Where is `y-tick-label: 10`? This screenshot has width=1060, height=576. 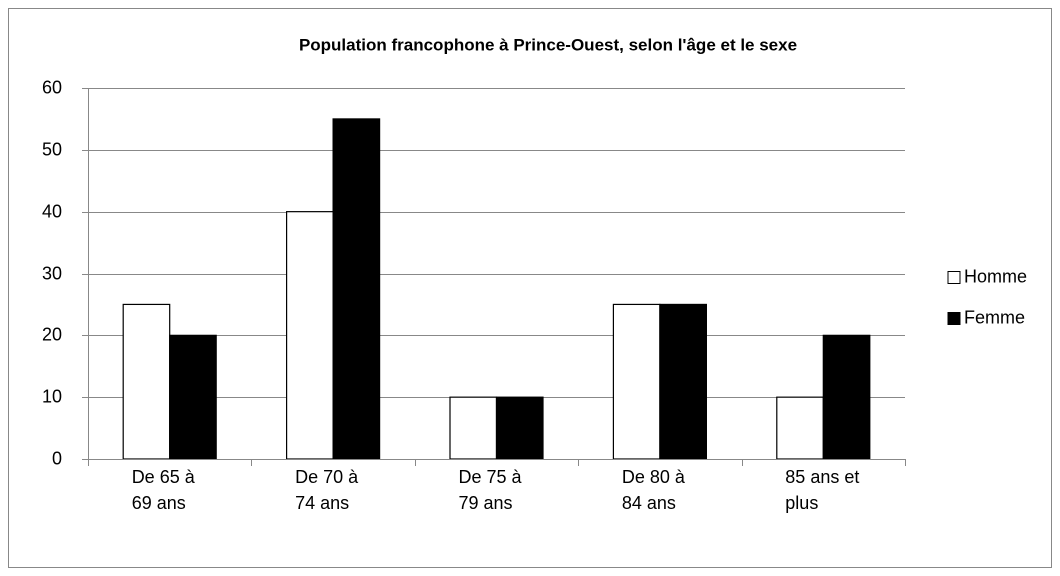
y-tick-label: 10 is located at coordinates (52, 396).